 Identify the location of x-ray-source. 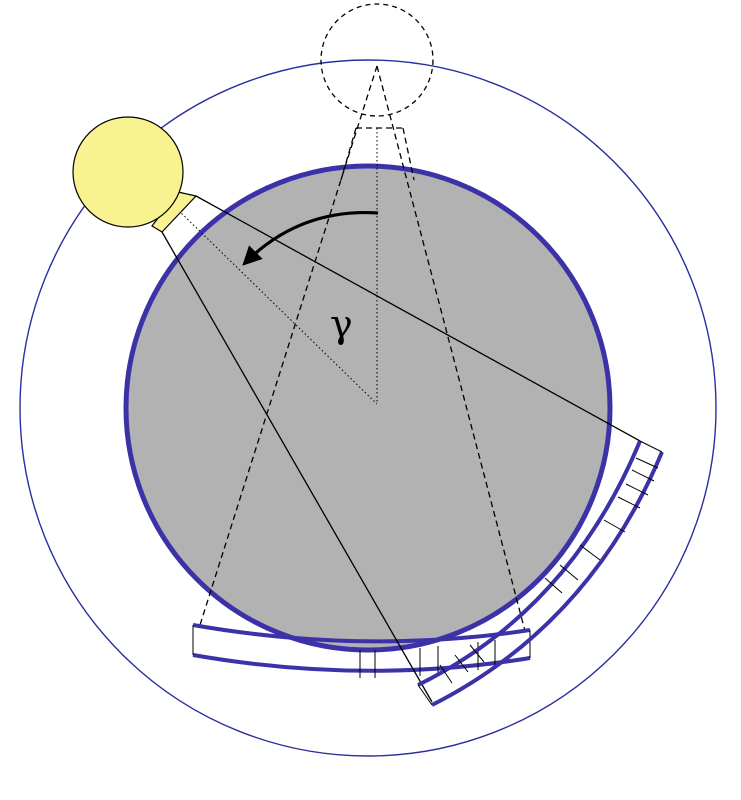
(128, 172).